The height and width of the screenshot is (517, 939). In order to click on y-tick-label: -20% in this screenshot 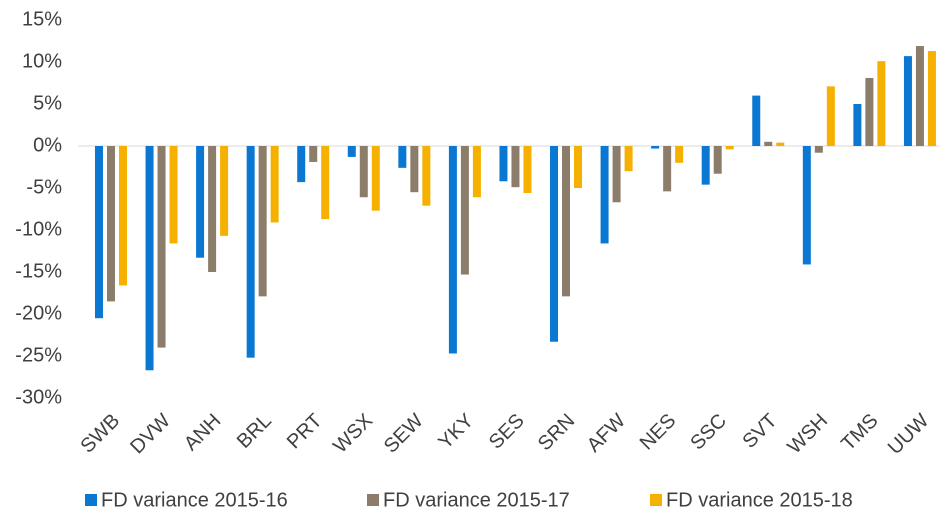, I will do `click(38, 313)`.